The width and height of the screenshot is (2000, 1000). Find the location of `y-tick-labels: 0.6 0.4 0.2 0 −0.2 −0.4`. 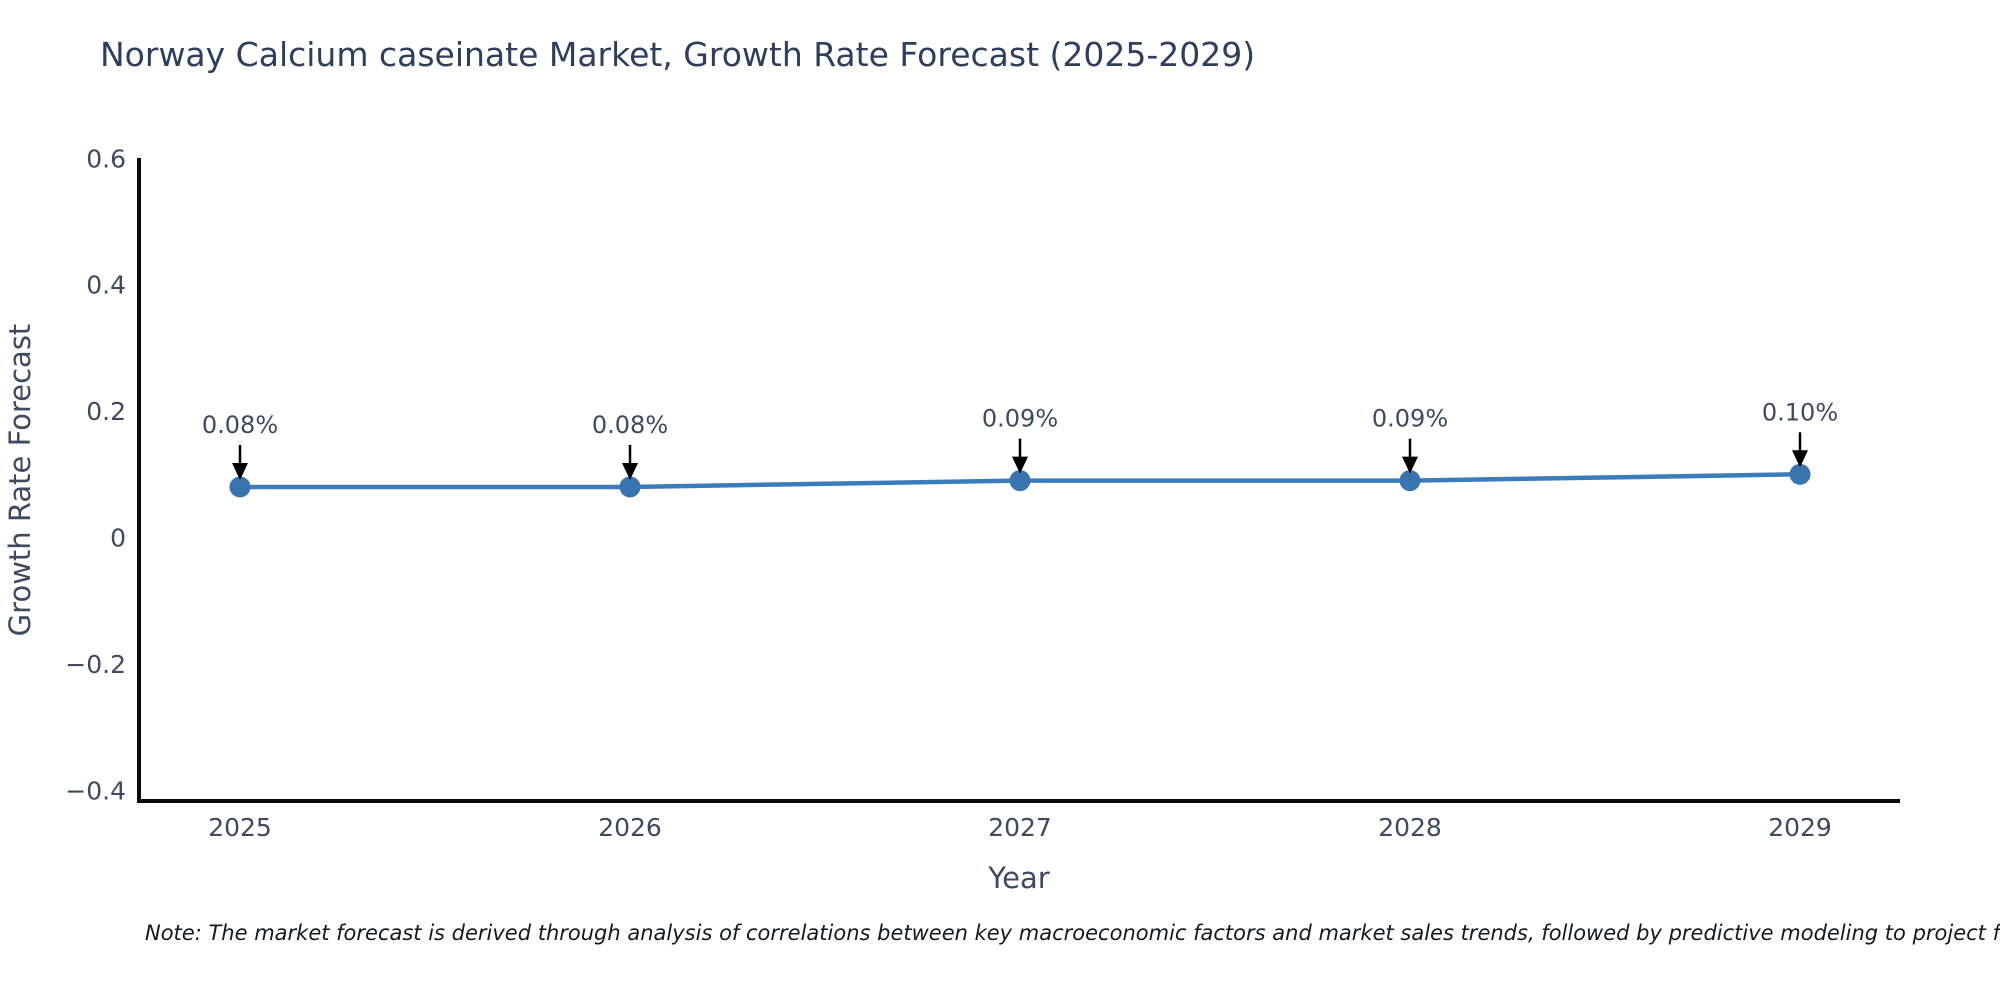

y-tick-labels: 0.6 0.4 0.2 0 −0.2 −0.4 is located at coordinates (95, 474).